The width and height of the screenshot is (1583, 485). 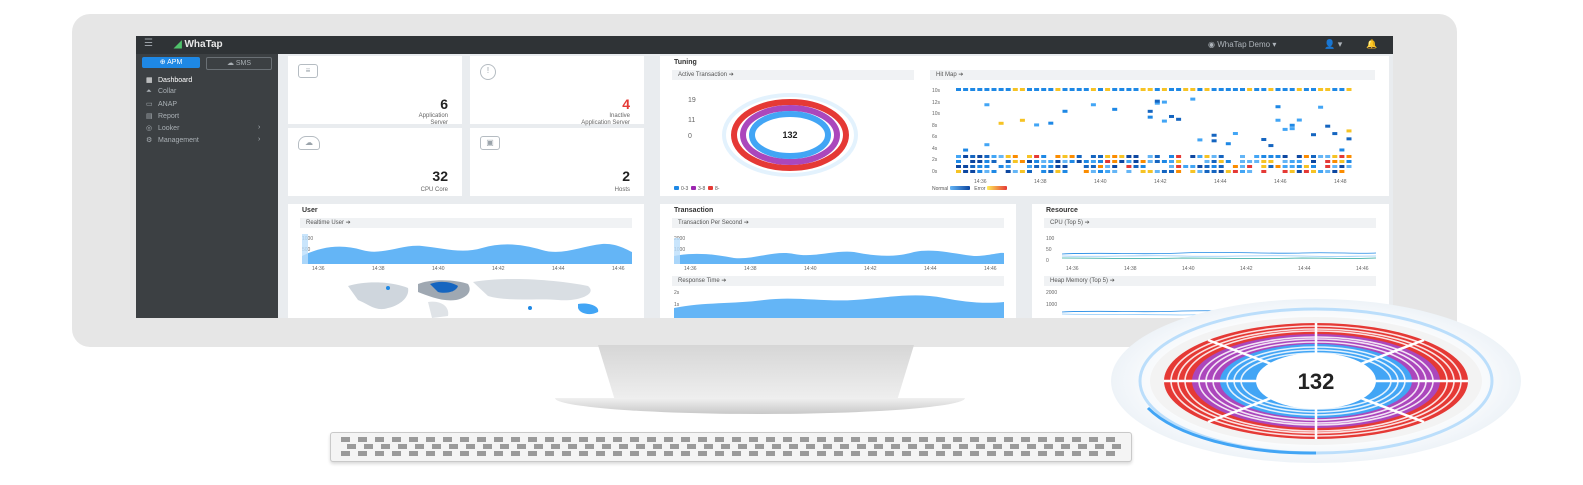 I want to click on menu-icon: ☰, so click(x=148, y=43).